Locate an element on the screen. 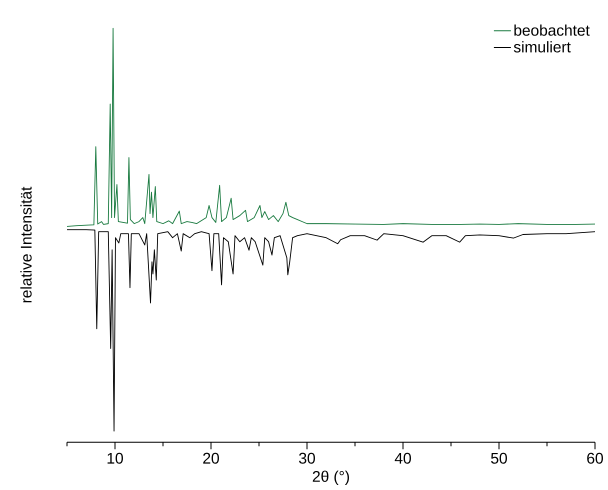 This screenshot has height=490, width=608. x-tick-label: 40 is located at coordinates (402, 458).